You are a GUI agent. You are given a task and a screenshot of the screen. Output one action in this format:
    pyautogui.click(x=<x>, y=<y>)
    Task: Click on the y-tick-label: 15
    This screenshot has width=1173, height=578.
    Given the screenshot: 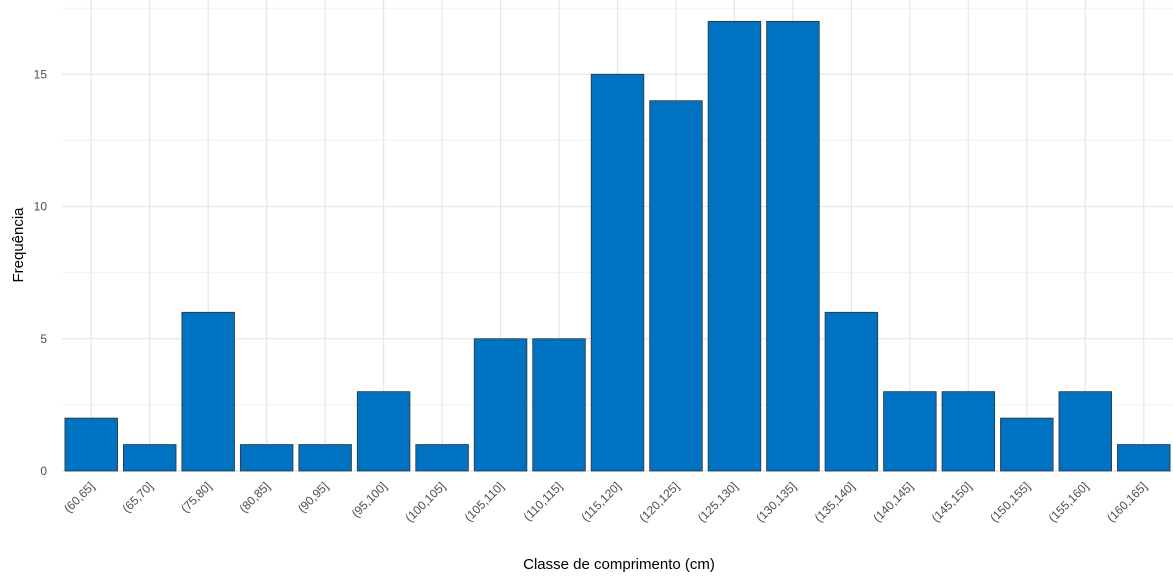 What is the action you would take?
    pyautogui.click(x=41, y=74)
    